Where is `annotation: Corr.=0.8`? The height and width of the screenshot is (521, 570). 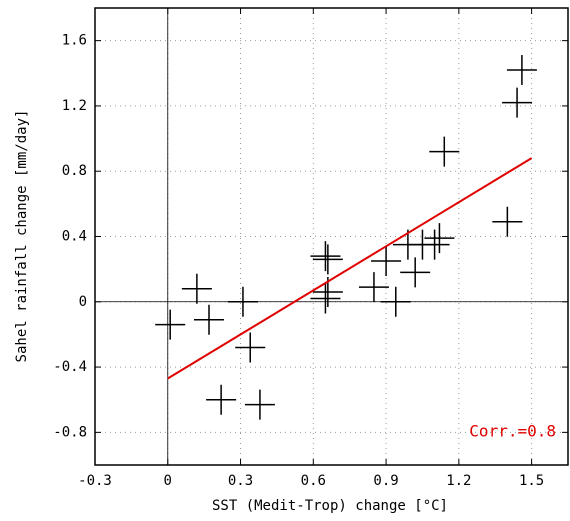 annotation: Corr.=0.8 is located at coordinates (512, 431).